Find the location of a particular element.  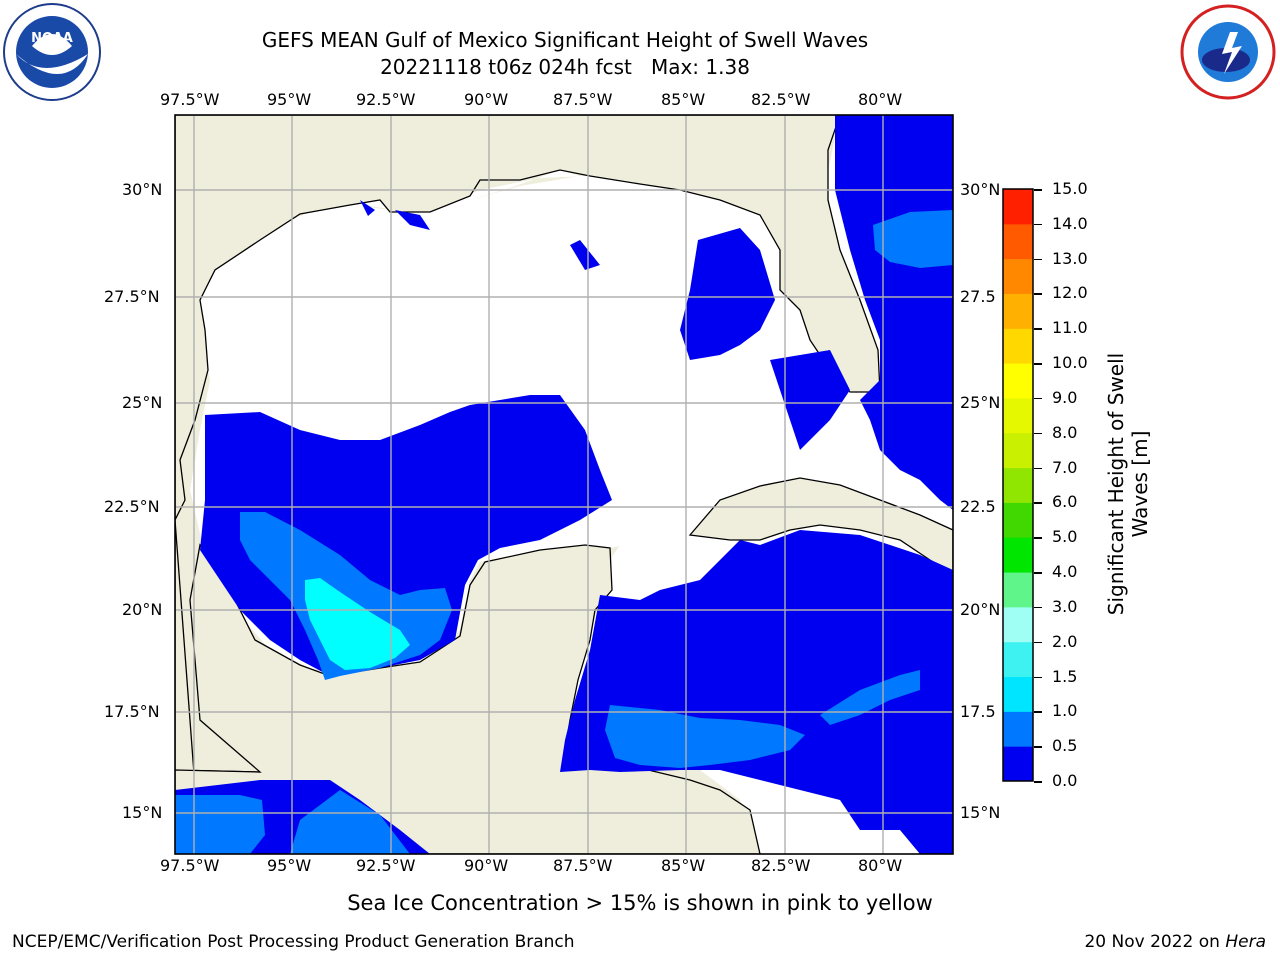

colorbar-tick-label: 4.0 is located at coordinates (1065, 572).